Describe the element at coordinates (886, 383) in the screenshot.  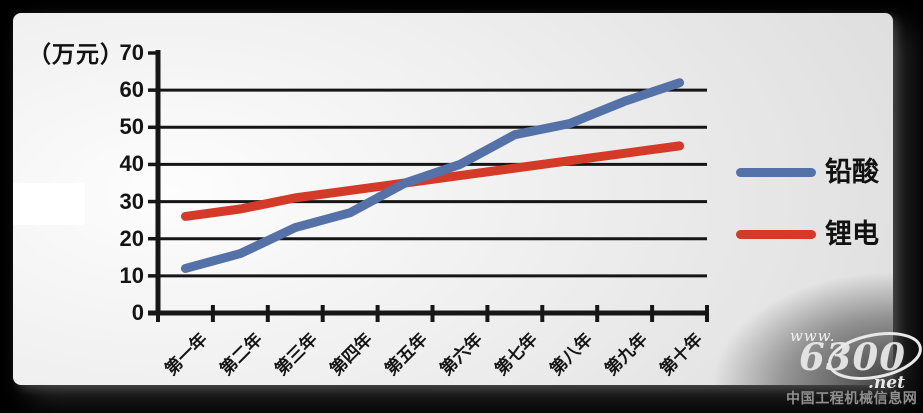
I see `watermark-net-text: .net` at that location.